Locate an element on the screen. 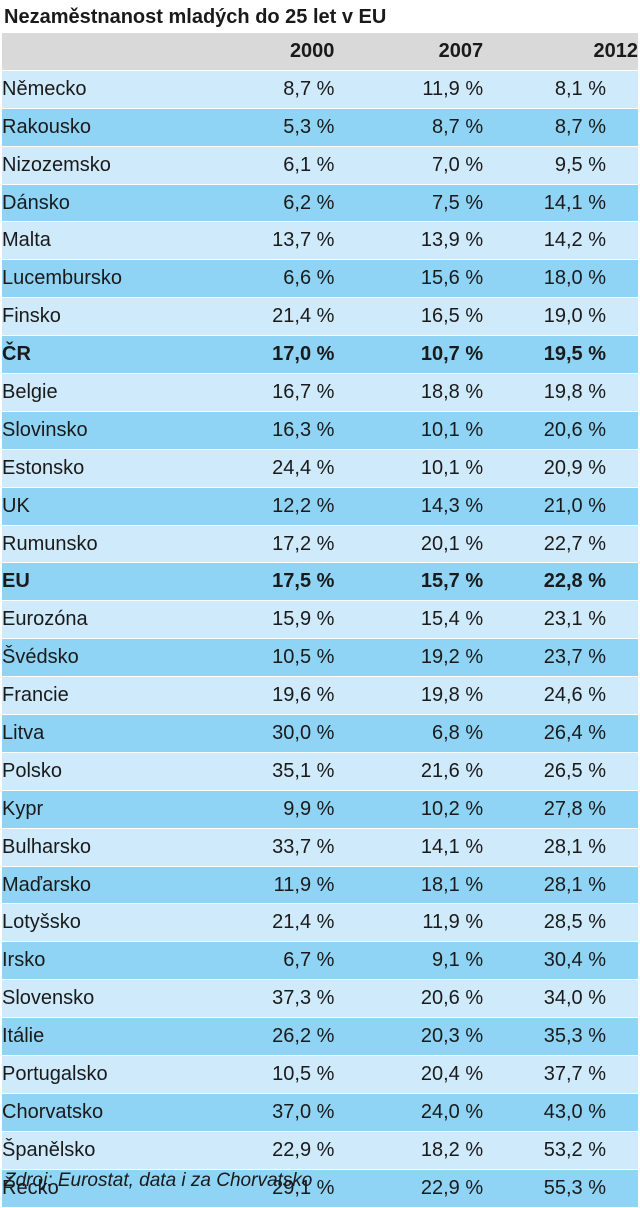 This screenshot has width=640, height=1208. country-cell: Maďarsko is located at coordinates (94, 885).